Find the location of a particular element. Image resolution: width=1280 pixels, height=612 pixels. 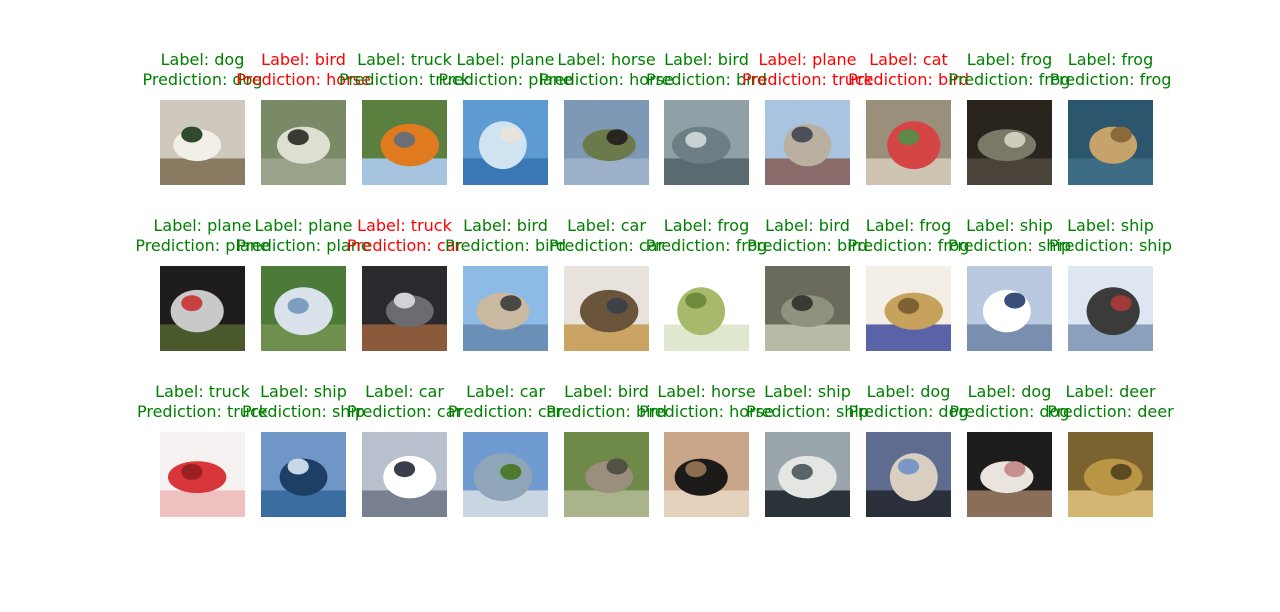

grid-cell: Label: cat Prediction: bird is located at coordinates (908, 118).